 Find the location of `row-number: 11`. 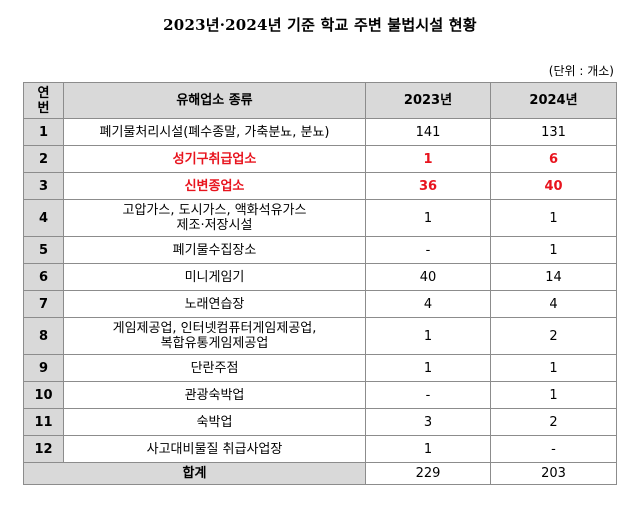

row-number: 11 is located at coordinates (43, 422).